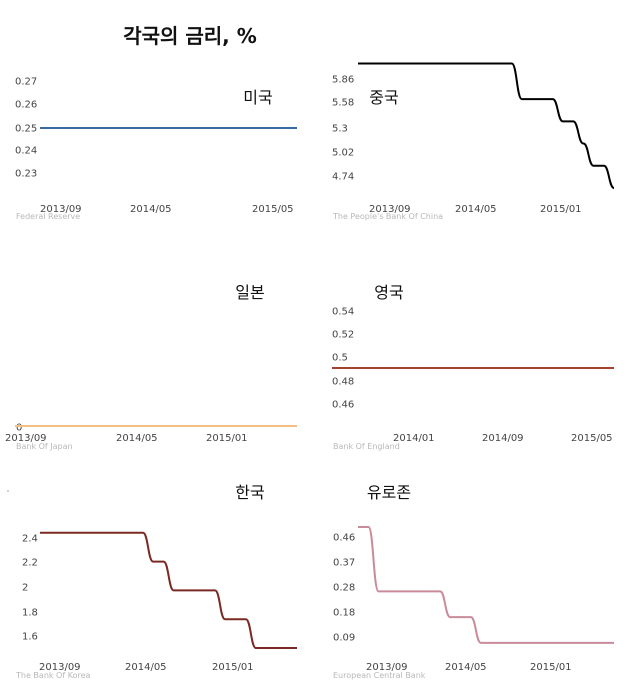 This screenshot has width=640, height=696. I want to click on chart-title: 중국, so click(383, 97).